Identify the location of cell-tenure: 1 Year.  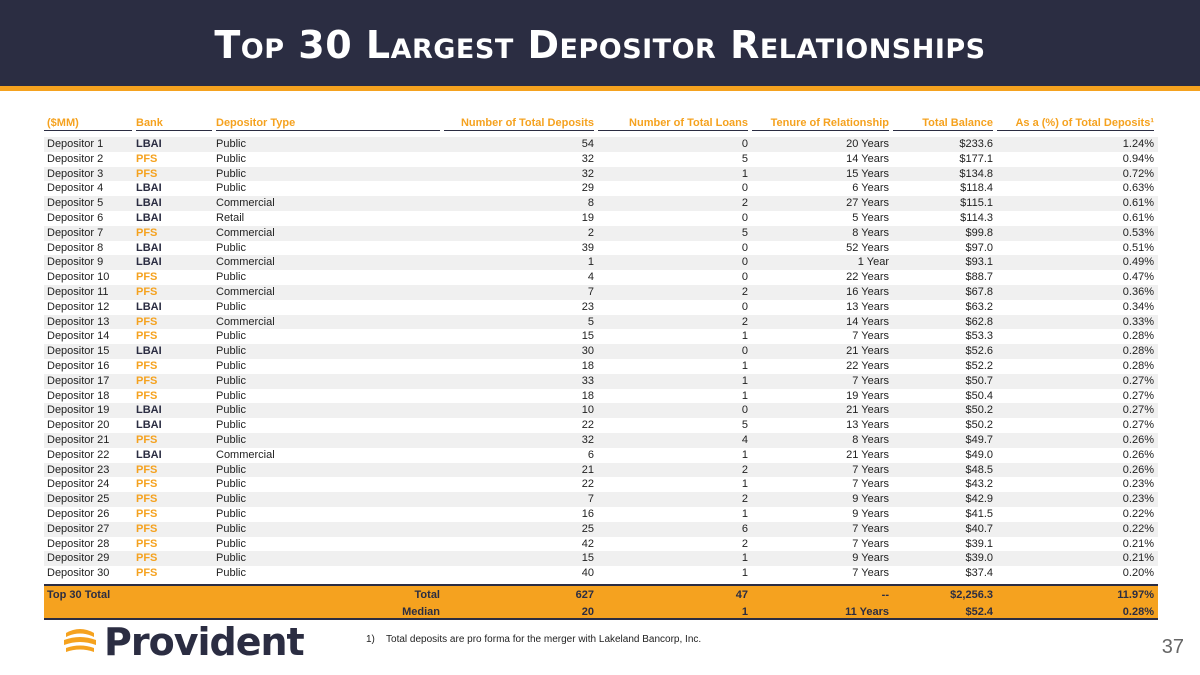
(873, 262).